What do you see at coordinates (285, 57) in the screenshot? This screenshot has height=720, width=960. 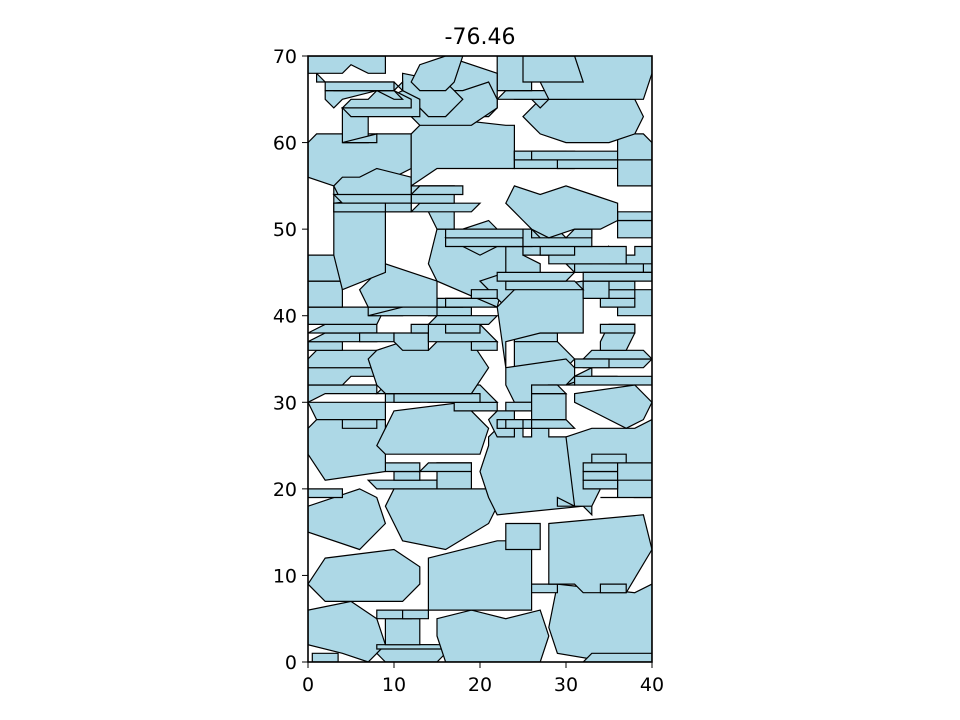 I see `y-tick-label: 70` at bounding box center [285, 57].